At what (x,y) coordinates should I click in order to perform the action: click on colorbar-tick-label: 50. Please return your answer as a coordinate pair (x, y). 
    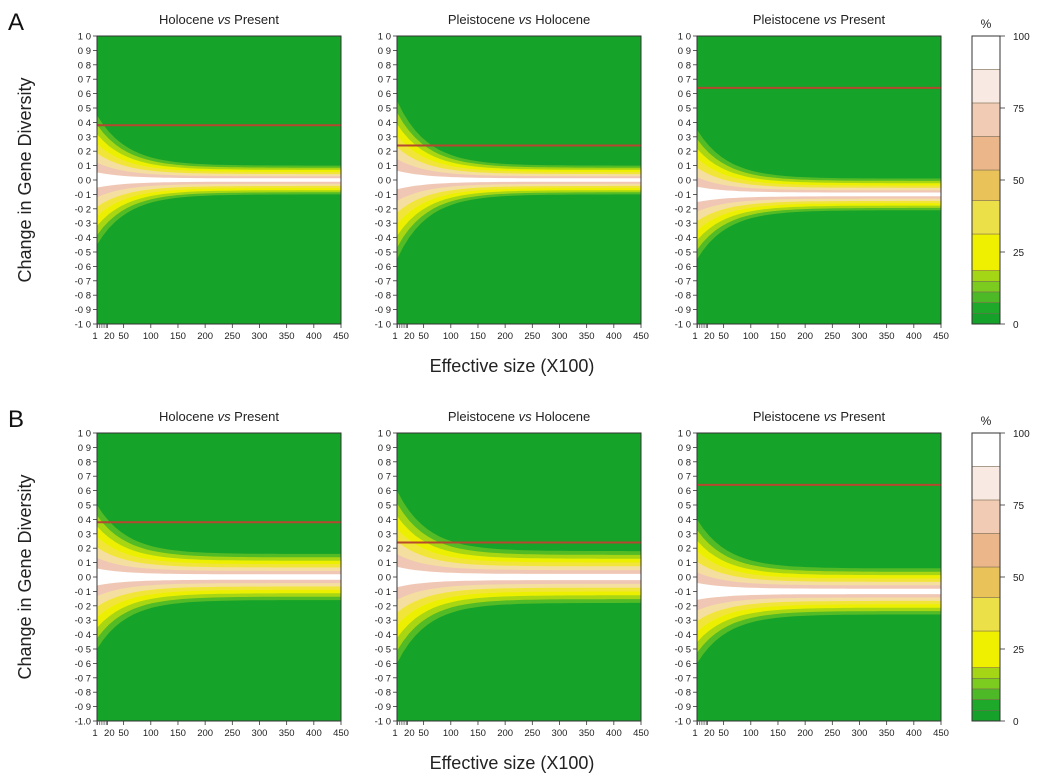
    Looking at the image, I should click on (1019, 181).